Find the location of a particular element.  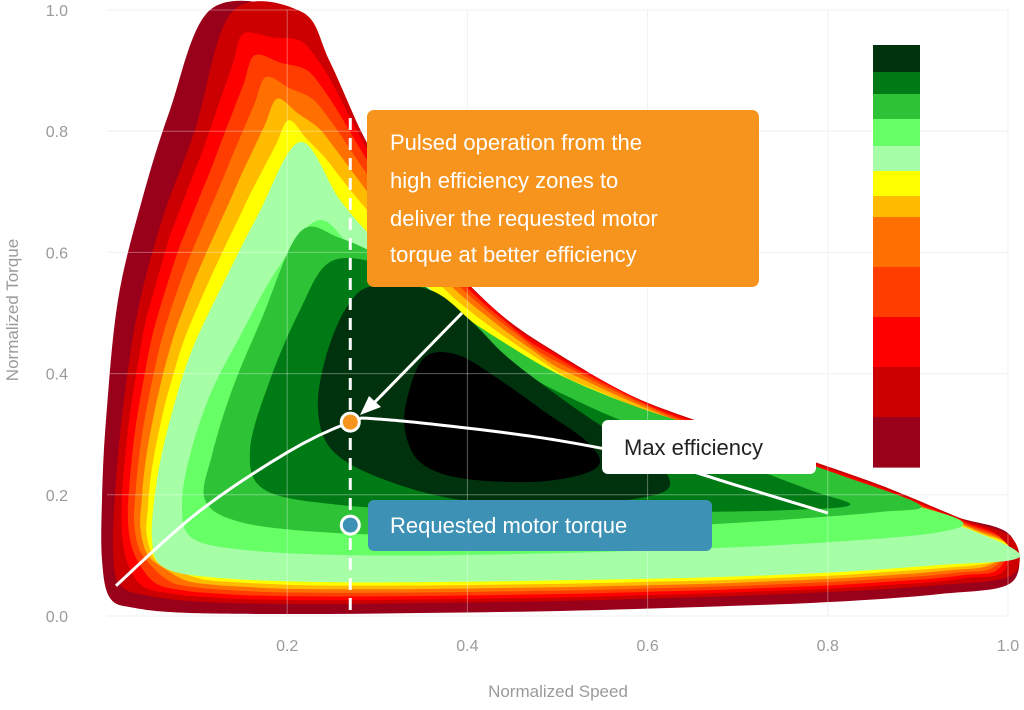

y-tick-label: 0.4 is located at coordinates (57, 375).